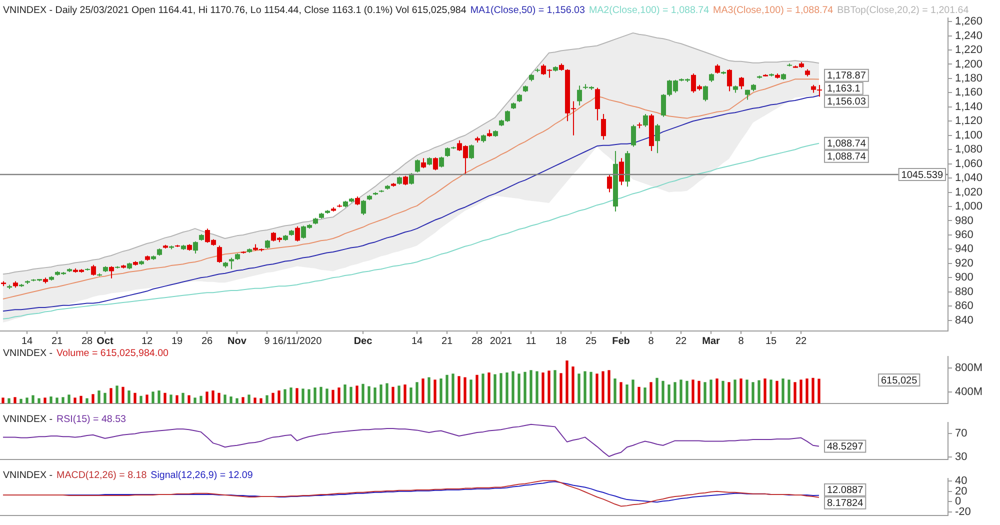  I want to click on x-tick-label: 2021, so click(501, 341).